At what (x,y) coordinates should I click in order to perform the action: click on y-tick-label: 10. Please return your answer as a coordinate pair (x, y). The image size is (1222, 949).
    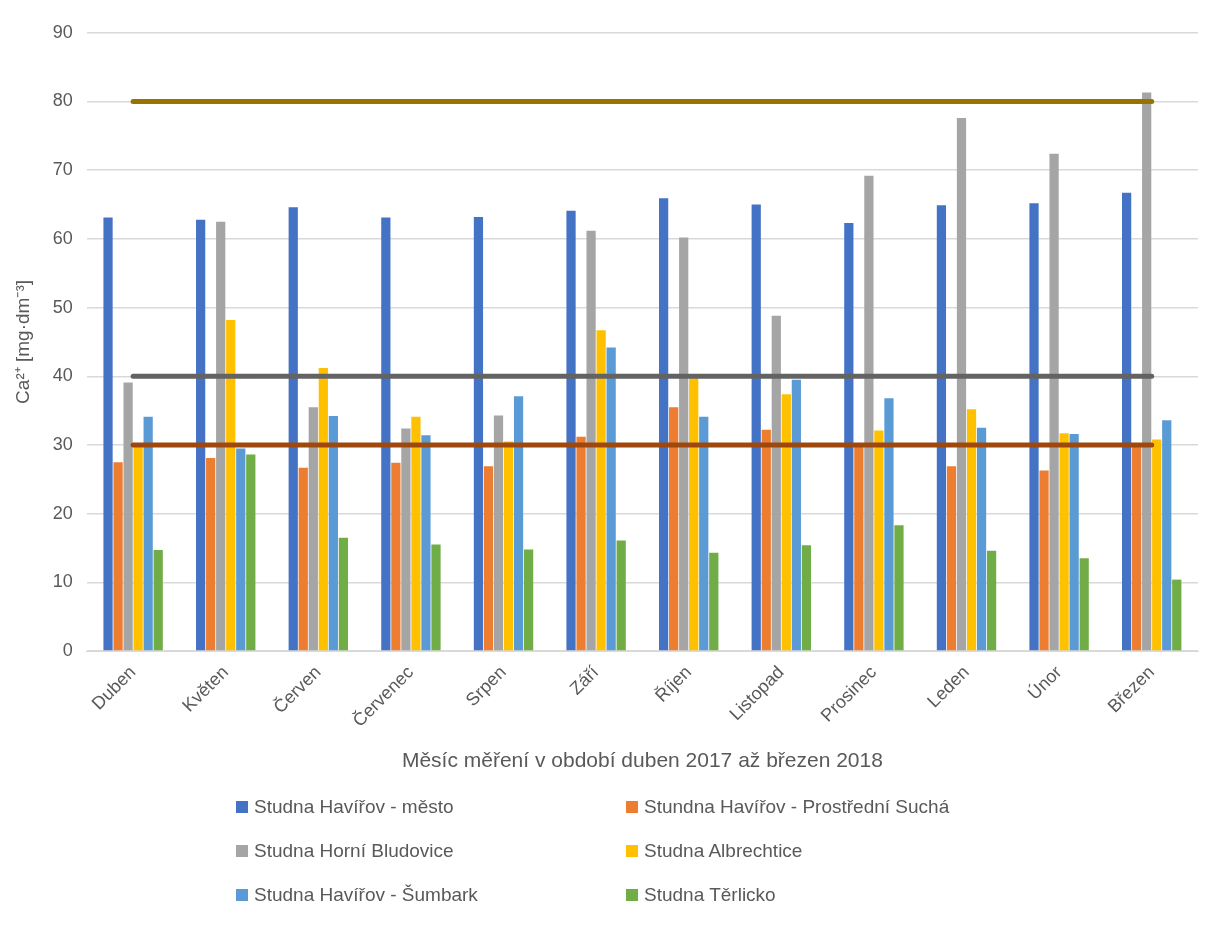
    Looking at the image, I should click on (62, 581).